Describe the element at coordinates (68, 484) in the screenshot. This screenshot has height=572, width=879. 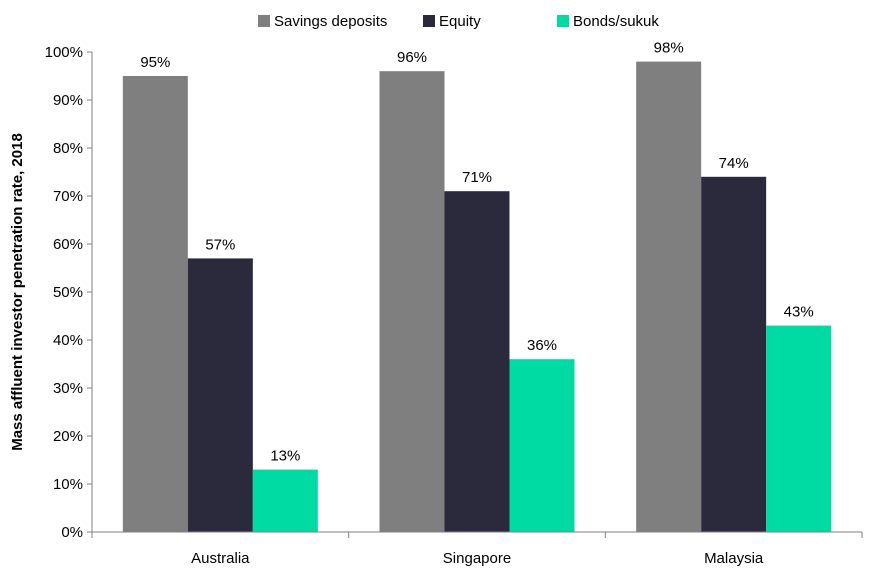
I see `y-tick-label: 10%` at that location.